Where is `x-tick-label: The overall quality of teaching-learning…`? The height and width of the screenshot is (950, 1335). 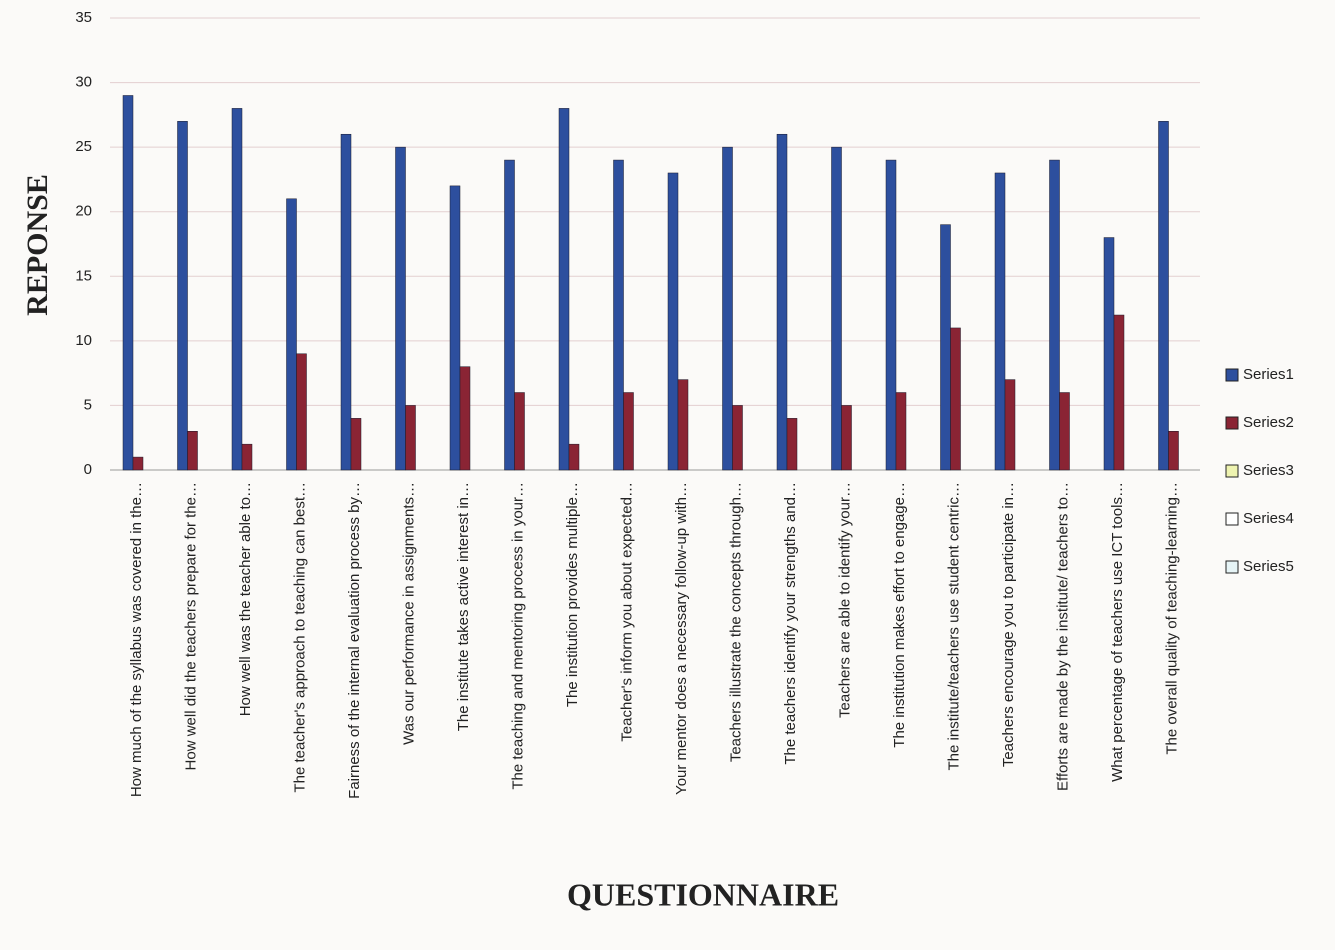 x-tick-label: The overall quality of teaching-learning… is located at coordinates (1172, 618).